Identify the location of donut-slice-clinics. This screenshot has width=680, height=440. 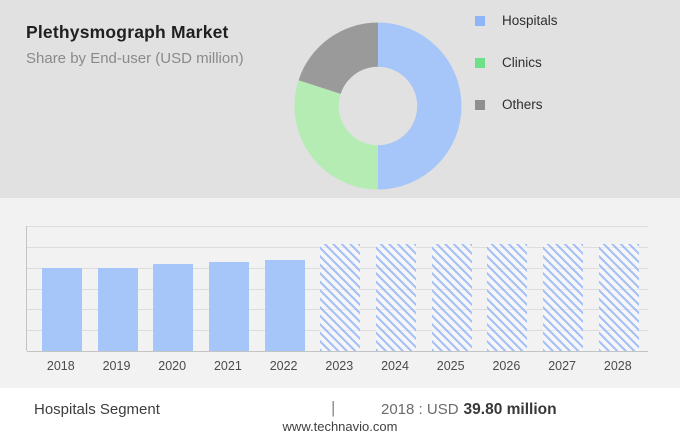
(336, 135).